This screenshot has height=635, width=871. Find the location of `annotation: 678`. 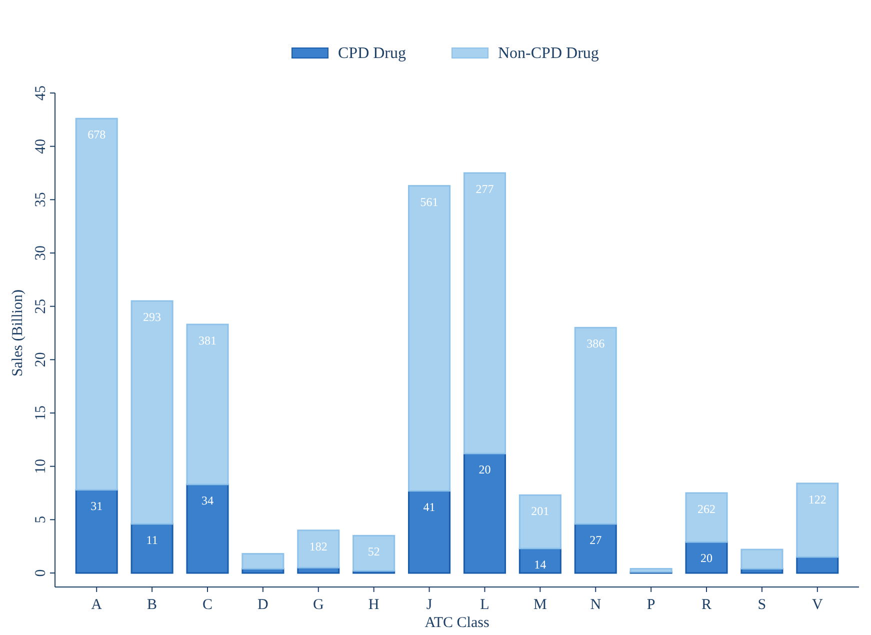

annotation: 678 is located at coordinates (97, 135).